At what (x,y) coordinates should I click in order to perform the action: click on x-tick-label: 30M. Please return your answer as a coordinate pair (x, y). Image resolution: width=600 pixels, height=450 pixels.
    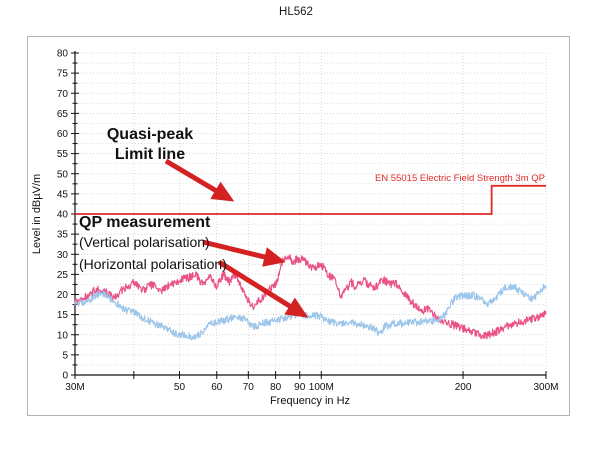
    Looking at the image, I should click on (74, 387).